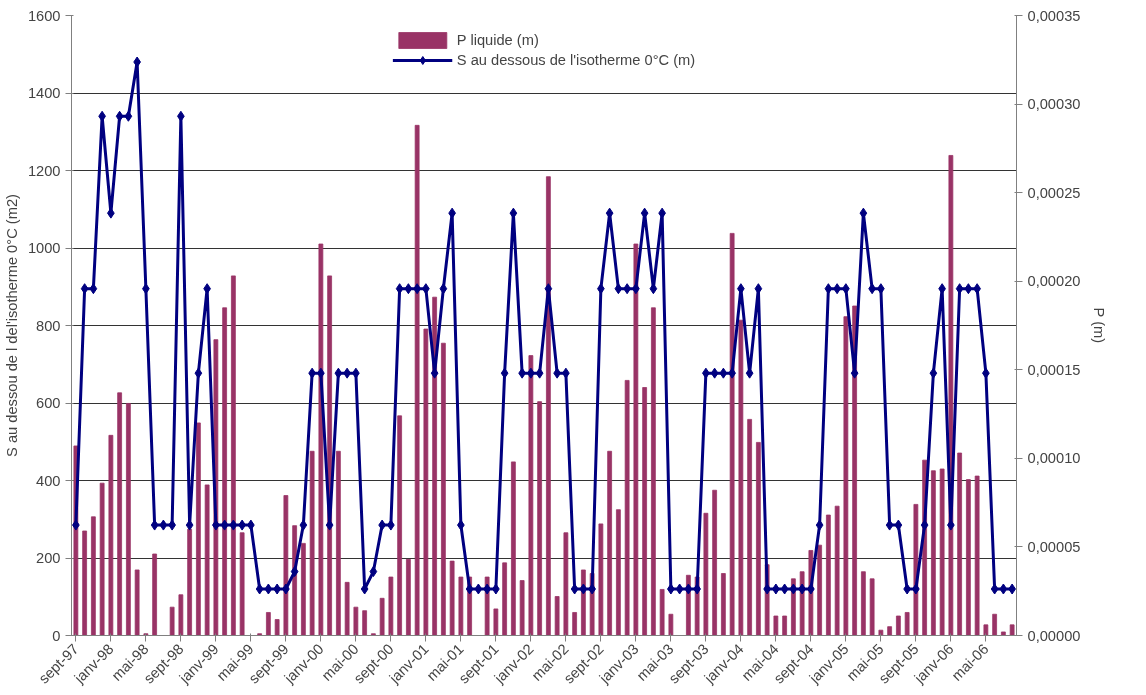  I want to click on y2-tick-label: 0,00005, so click(1054, 546).